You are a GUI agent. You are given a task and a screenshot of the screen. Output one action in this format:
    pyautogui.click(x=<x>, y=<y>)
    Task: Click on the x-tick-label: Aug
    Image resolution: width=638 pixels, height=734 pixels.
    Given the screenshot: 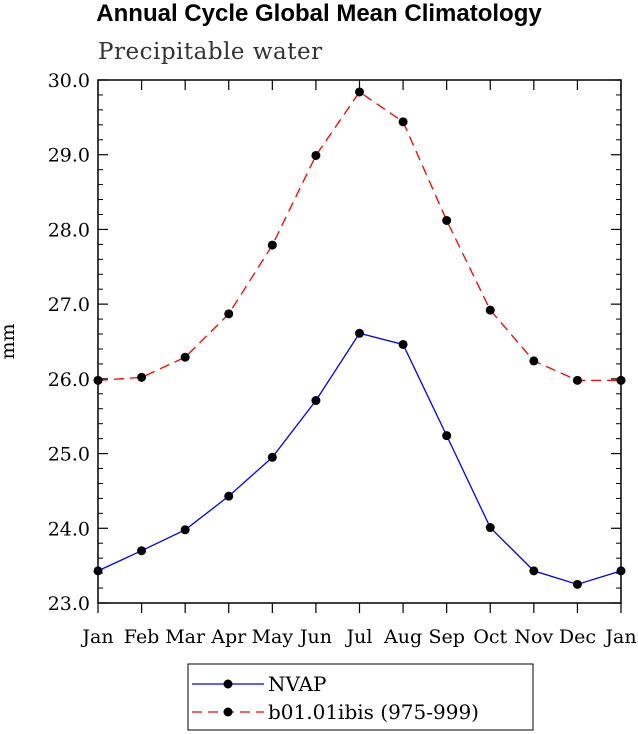 What is the action you would take?
    pyautogui.click(x=402, y=637)
    